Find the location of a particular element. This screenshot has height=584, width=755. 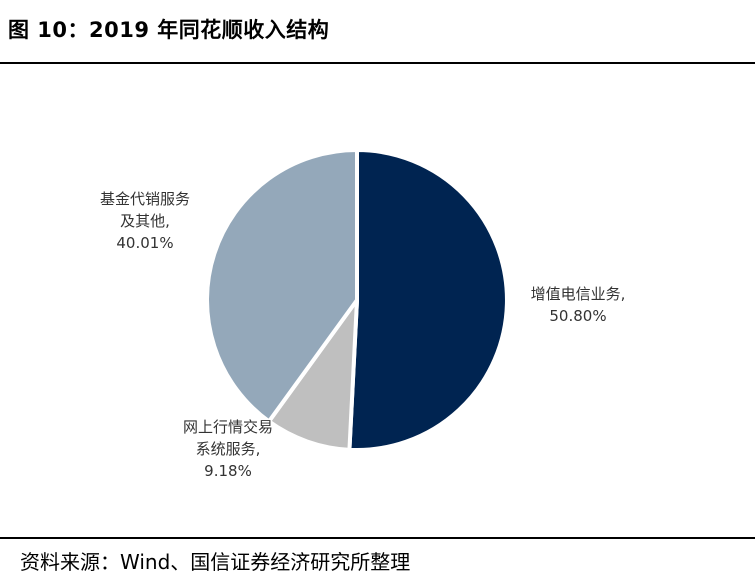

slice-fund-sales-other is located at coordinates (282, 286).